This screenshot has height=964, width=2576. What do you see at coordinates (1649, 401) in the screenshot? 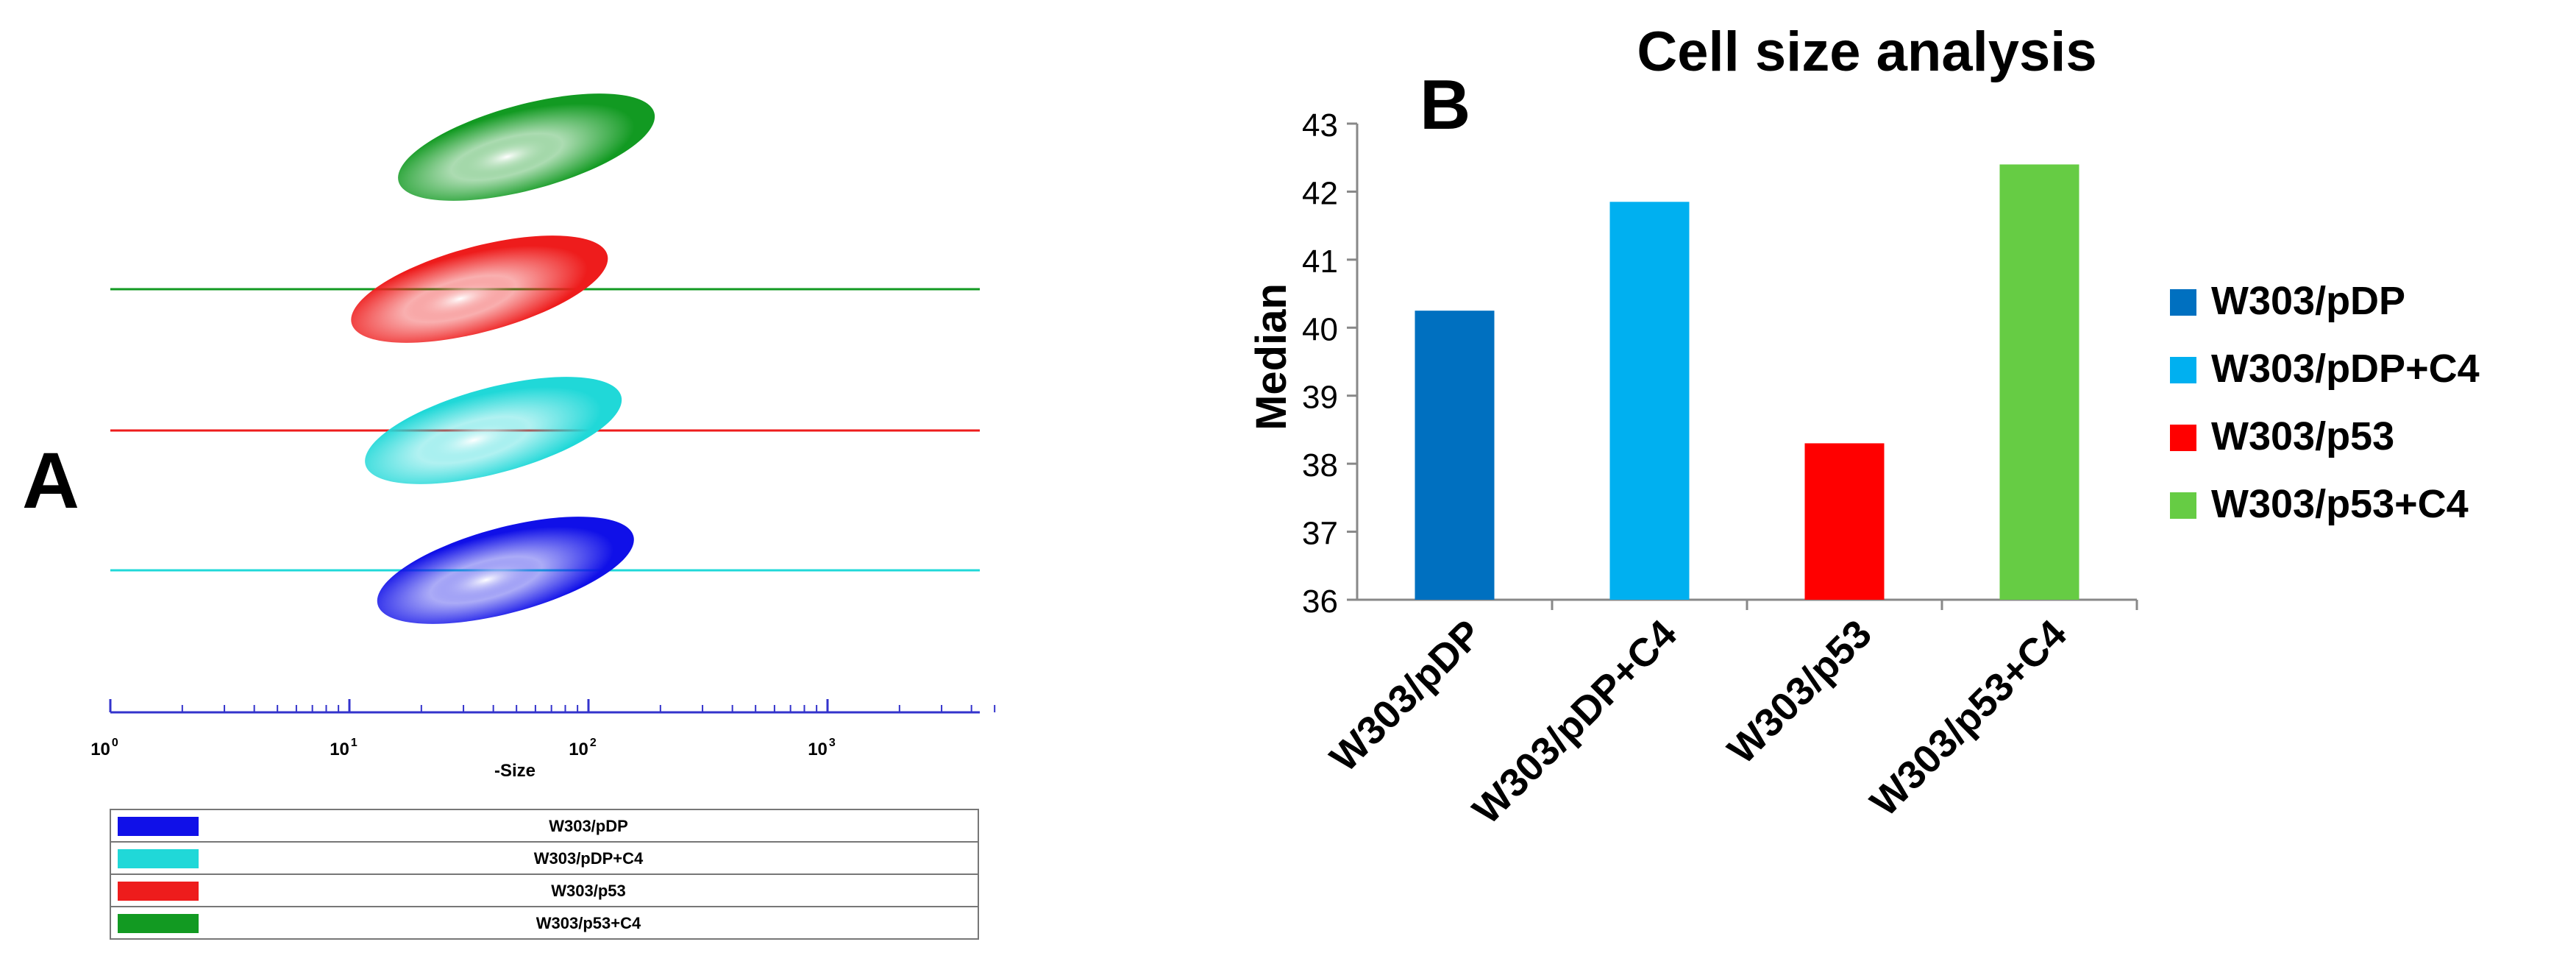
I see `bar-w303-pdp-c4` at bounding box center [1649, 401].